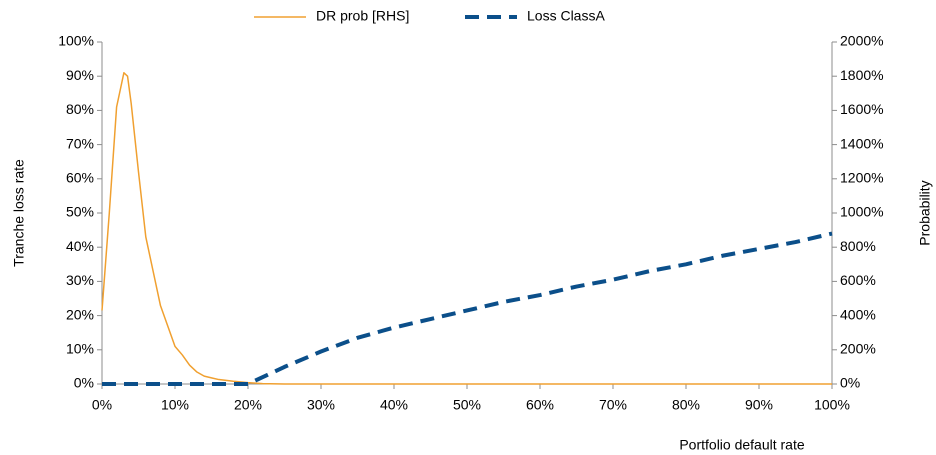 The image size is (936, 455). I want to click on y2-tick-label: 200%, so click(858, 349).